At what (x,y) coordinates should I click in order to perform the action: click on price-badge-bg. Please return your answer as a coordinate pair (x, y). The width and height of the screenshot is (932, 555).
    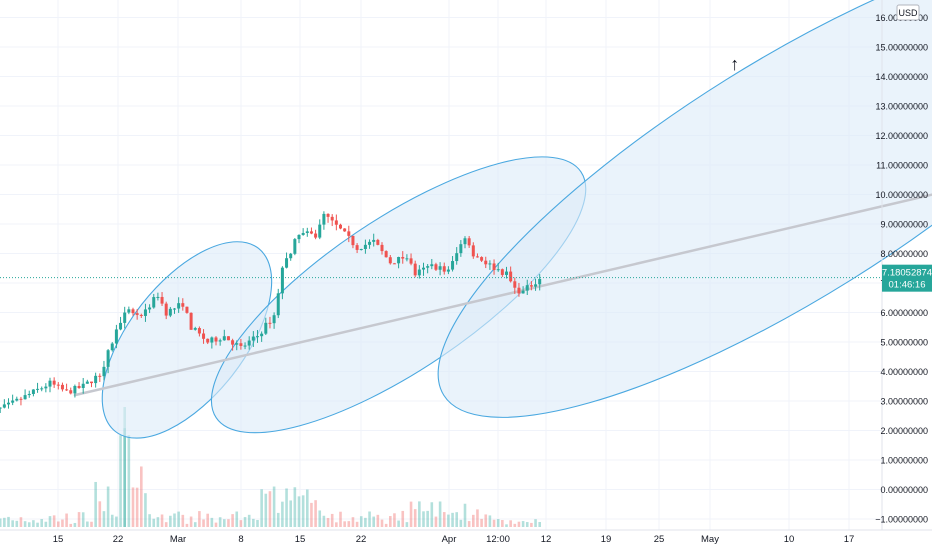
    Looking at the image, I should click on (907, 278).